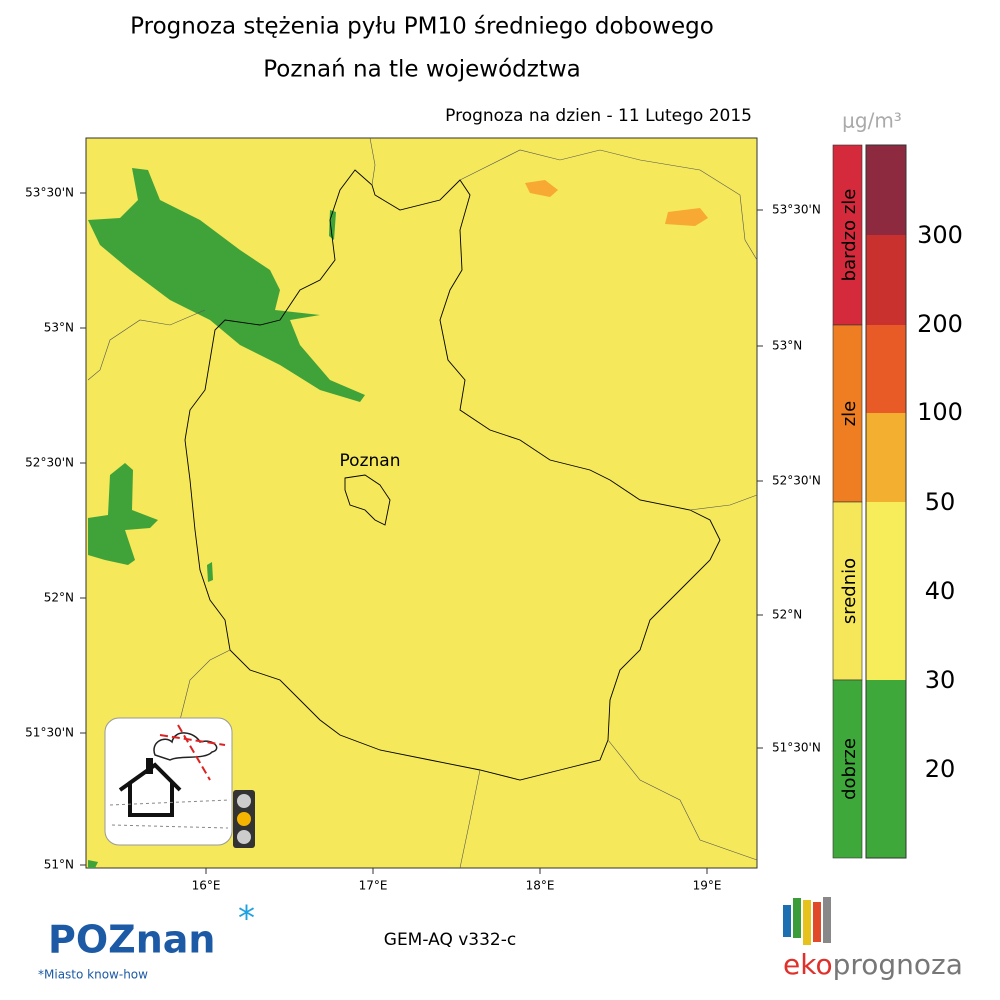 This screenshot has width=1000, height=1000. What do you see at coordinates (93, 975) in the screenshot?
I see `city-slogan: *Miasto know-how` at bounding box center [93, 975].